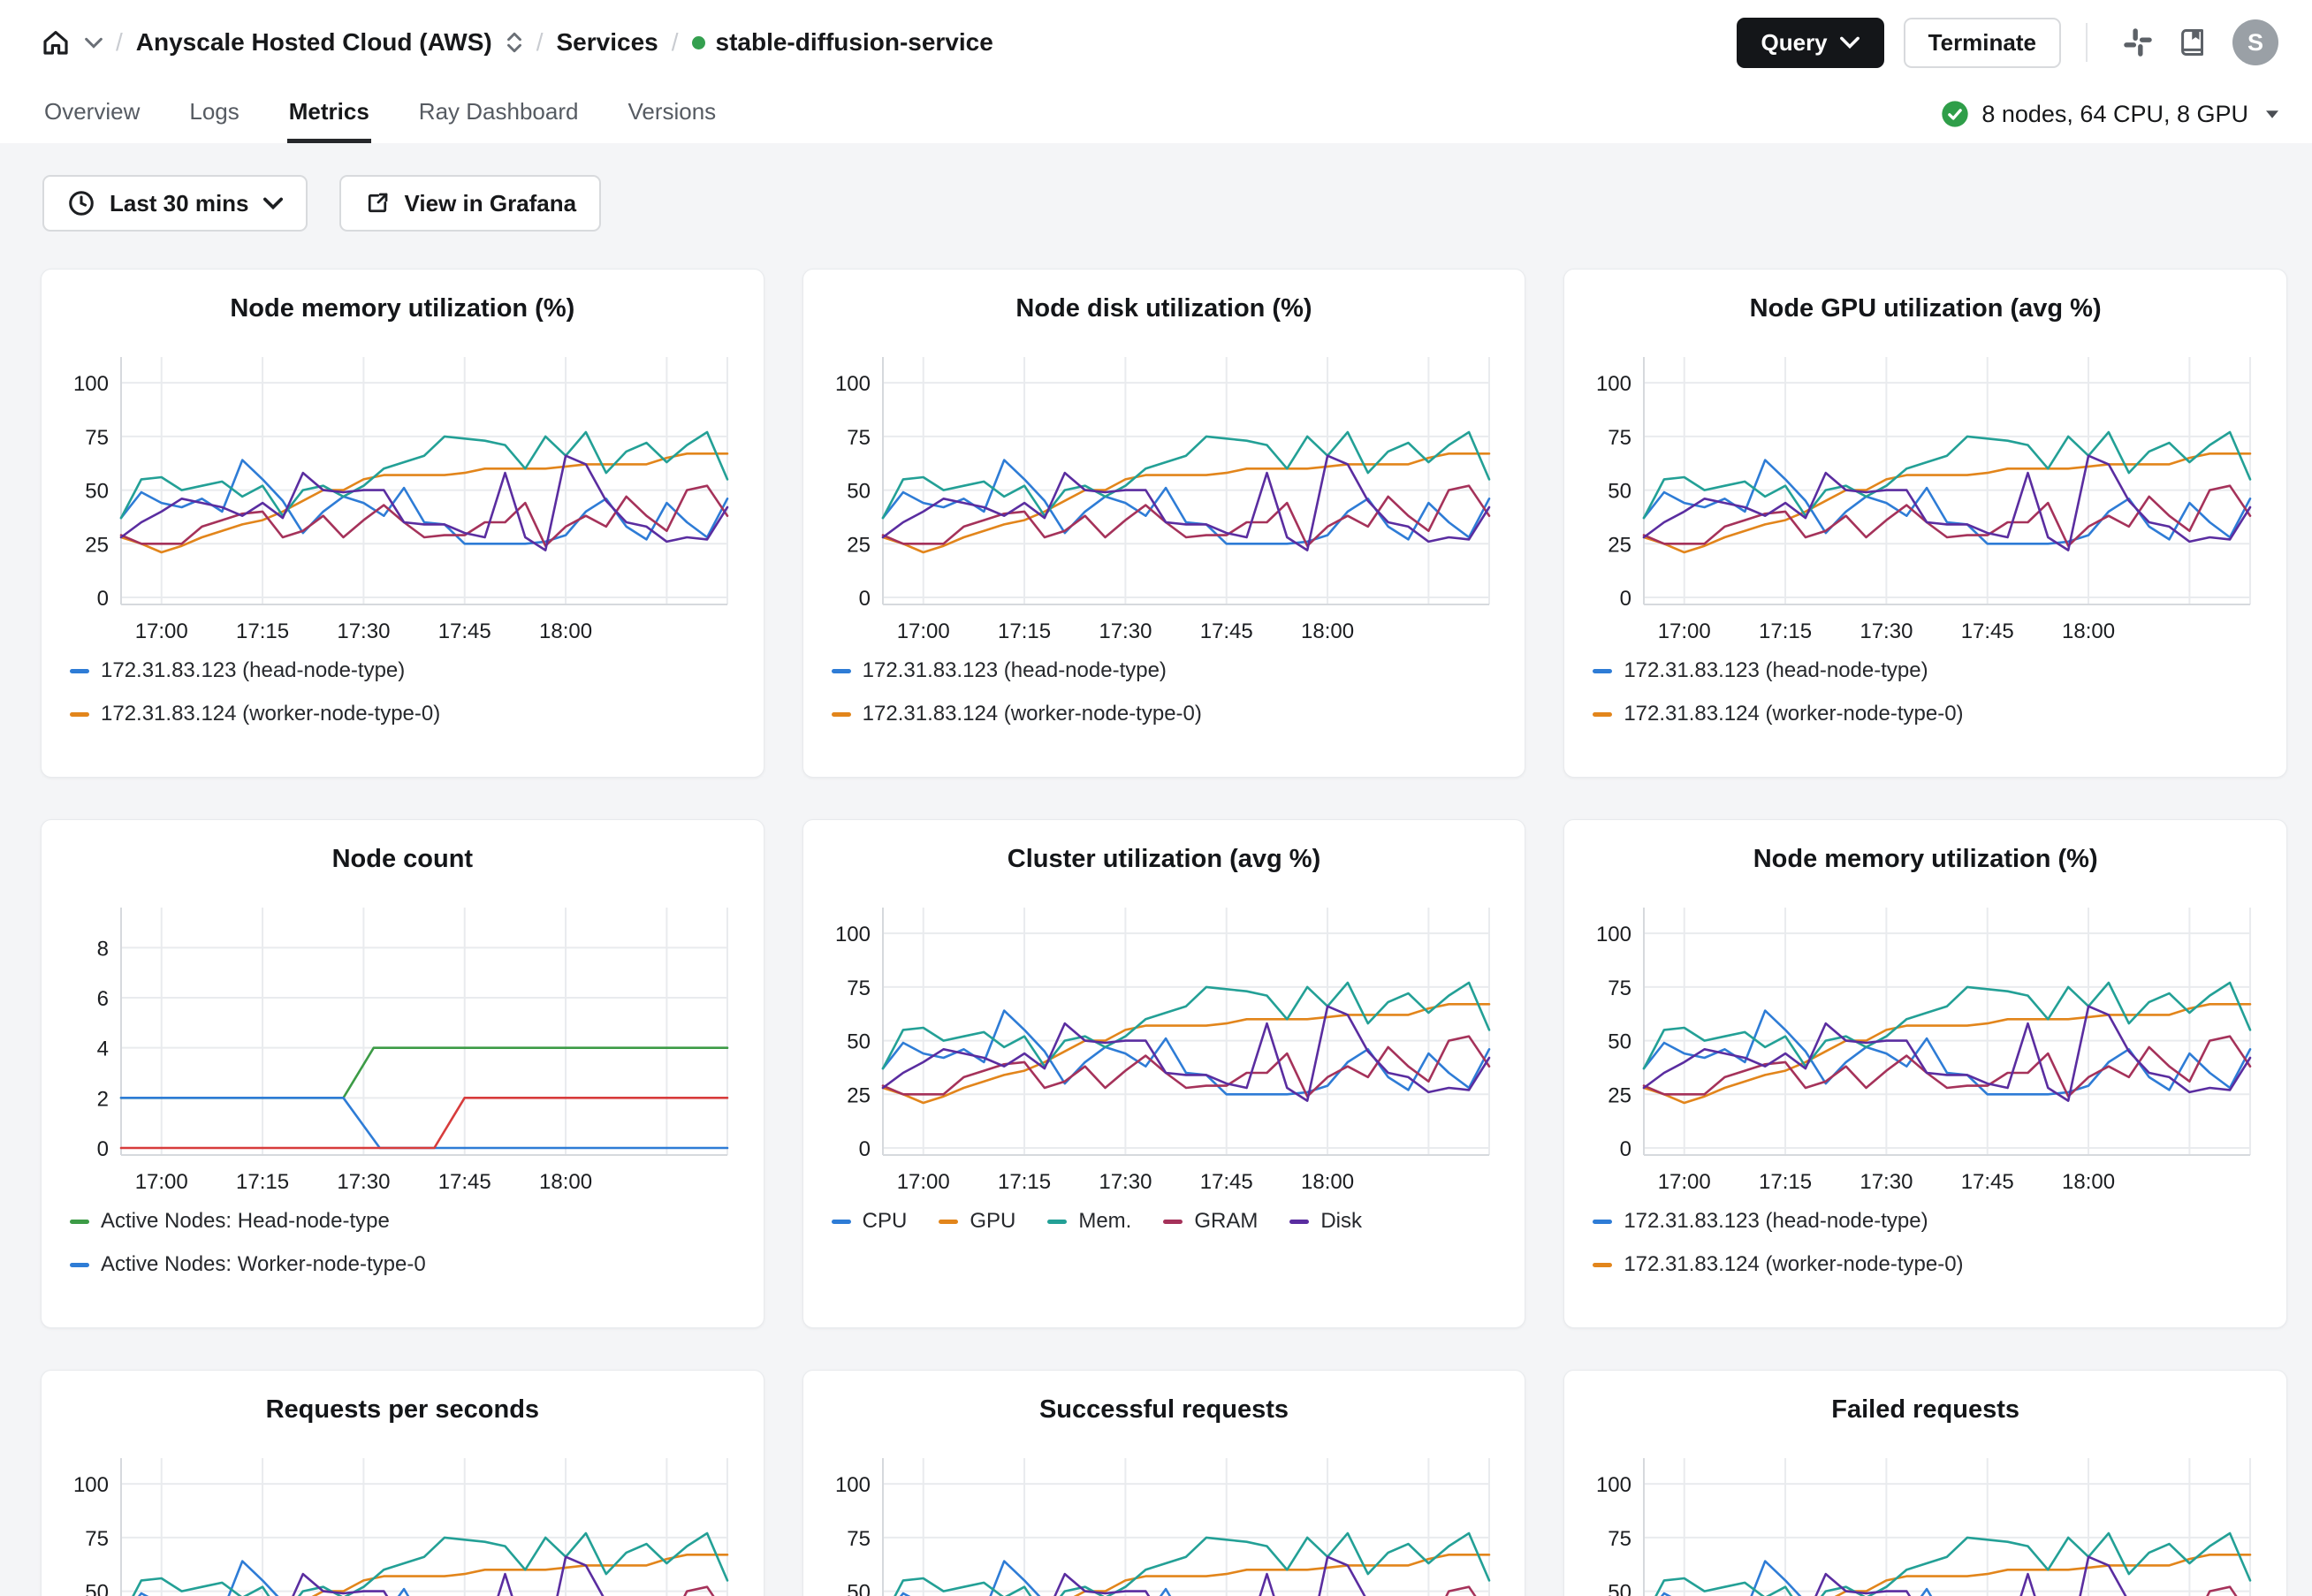 The height and width of the screenshot is (1596, 2312). Describe the element at coordinates (1982, 42) in the screenshot. I see `terminate-button: Terminate` at that location.